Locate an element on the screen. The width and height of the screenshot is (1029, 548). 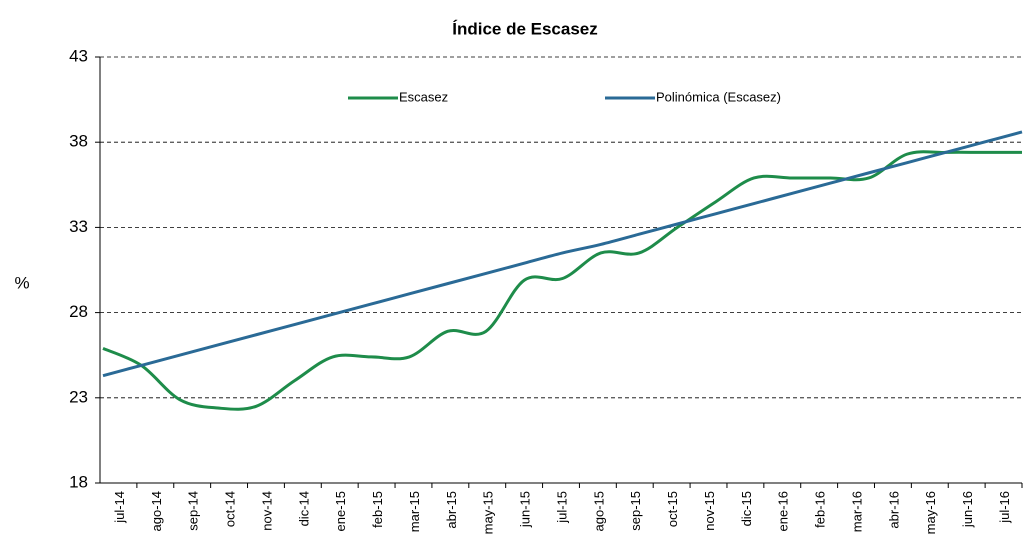
x-tick-label: oct-14 is located at coordinates (230, 509).